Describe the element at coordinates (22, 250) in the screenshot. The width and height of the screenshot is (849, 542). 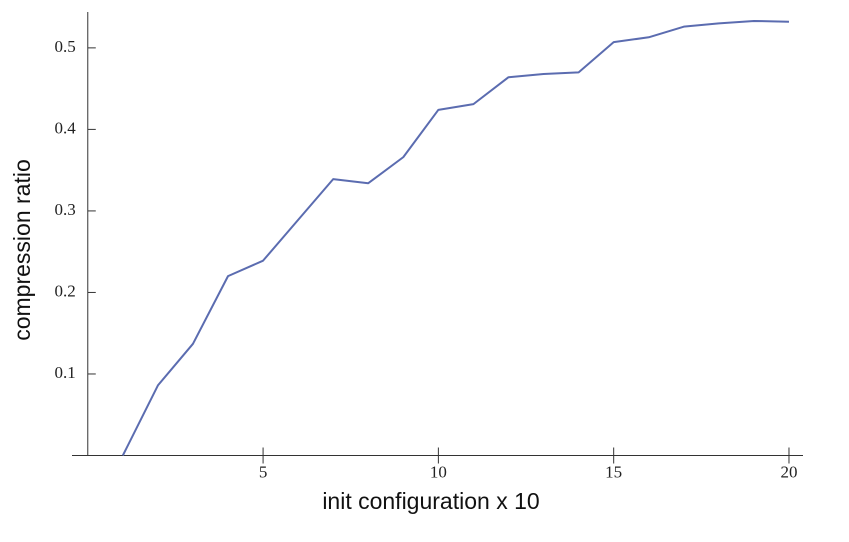
I see `y-axis-title: compression ratio` at that location.